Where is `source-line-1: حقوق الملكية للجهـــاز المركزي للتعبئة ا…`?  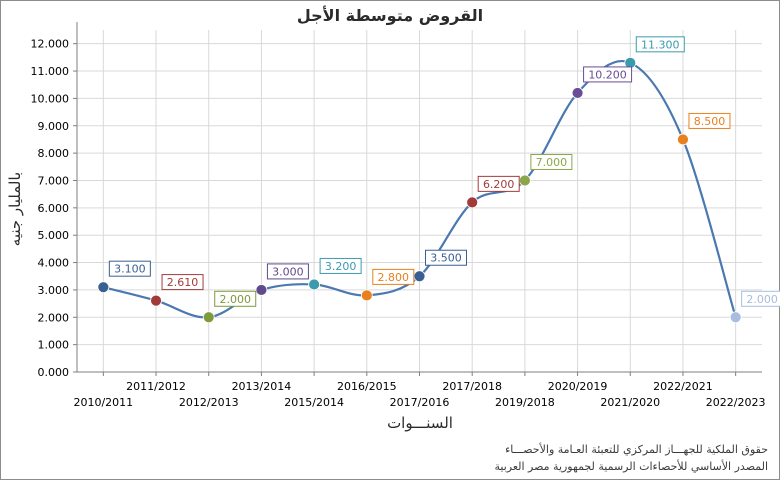
source-line-1: حقوق الملكية للجهـــاز المركزي للتعبئة ا… is located at coordinates (636, 449).